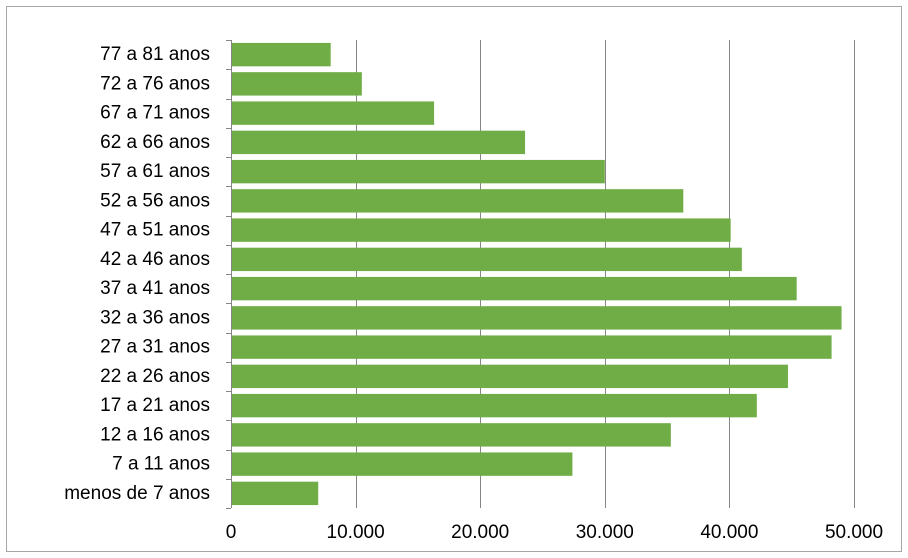 Image resolution: width=908 pixels, height=558 pixels. What do you see at coordinates (451, 435) in the screenshot?
I see `bar-12-a-16-anos` at bounding box center [451, 435].